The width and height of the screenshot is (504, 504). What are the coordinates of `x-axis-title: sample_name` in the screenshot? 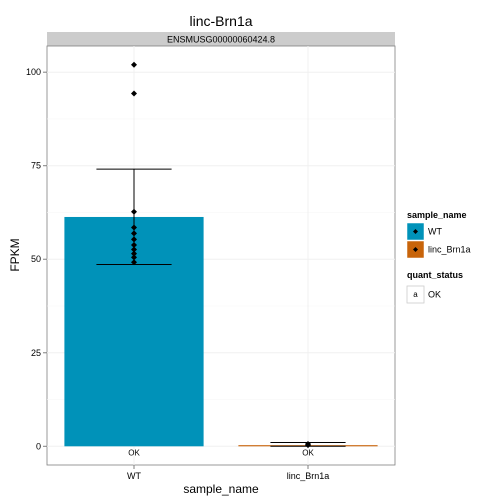 It's located at (221, 489).